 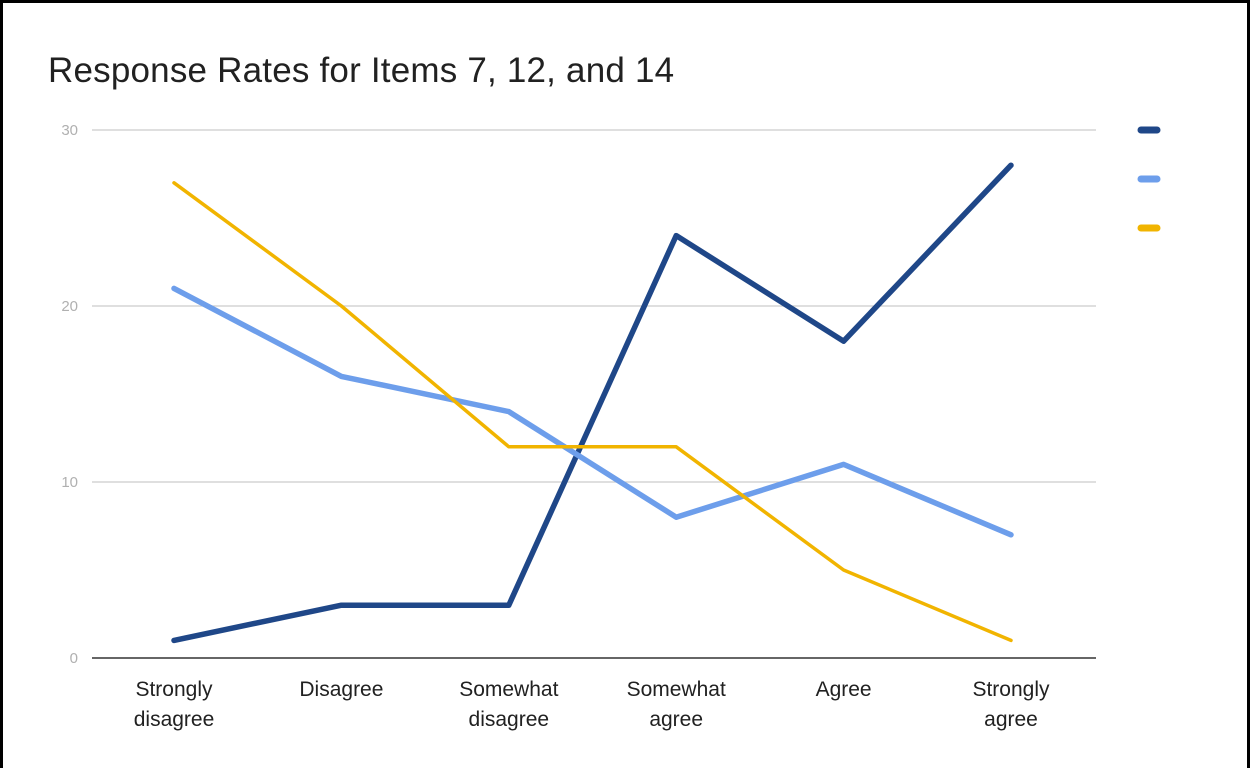 What do you see at coordinates (508, 704) in the screenshot?
I see `x-tick-label: Somewhat disagree` at bounding box center [508, 704].